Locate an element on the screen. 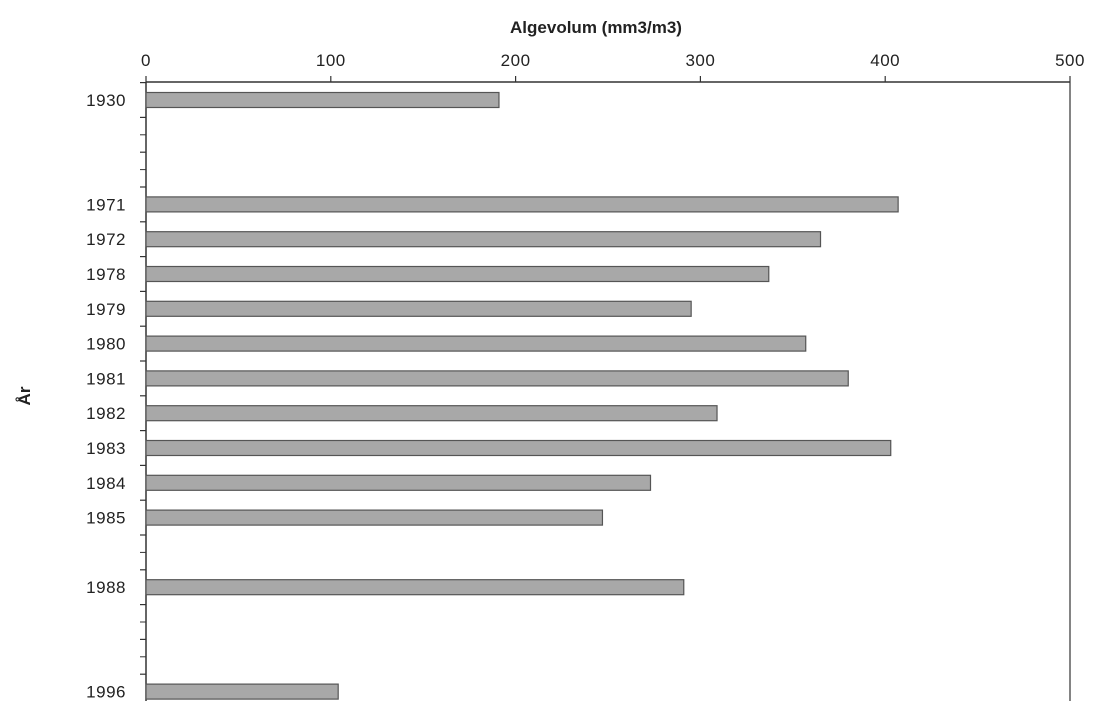 This screenshot has width=1096, height=706. bar-1996 is located at coordinates (242, 691).